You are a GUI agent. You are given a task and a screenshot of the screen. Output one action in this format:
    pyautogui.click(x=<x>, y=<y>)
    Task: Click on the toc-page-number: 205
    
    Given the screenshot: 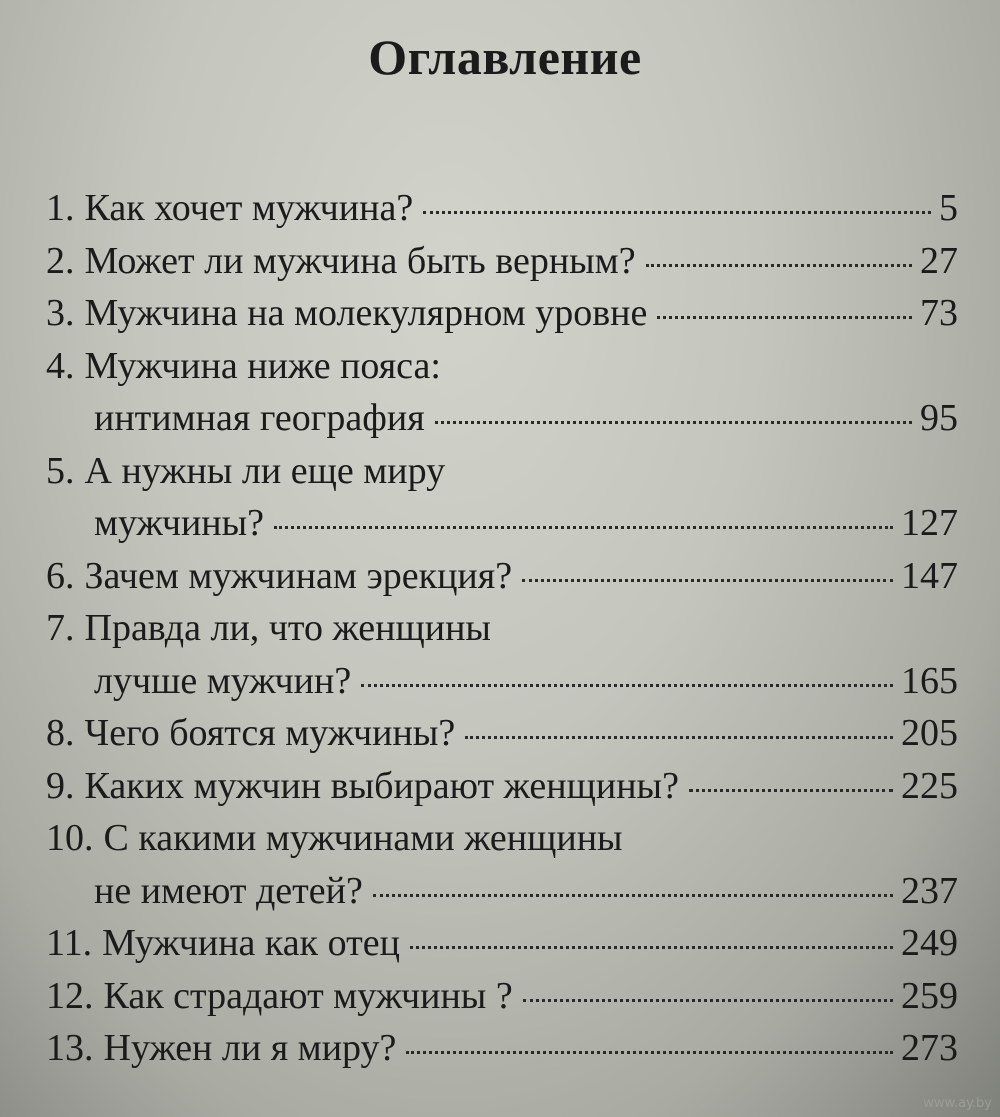 What is the action you would take?
    pyautogui.click(x=929, y=733)
    